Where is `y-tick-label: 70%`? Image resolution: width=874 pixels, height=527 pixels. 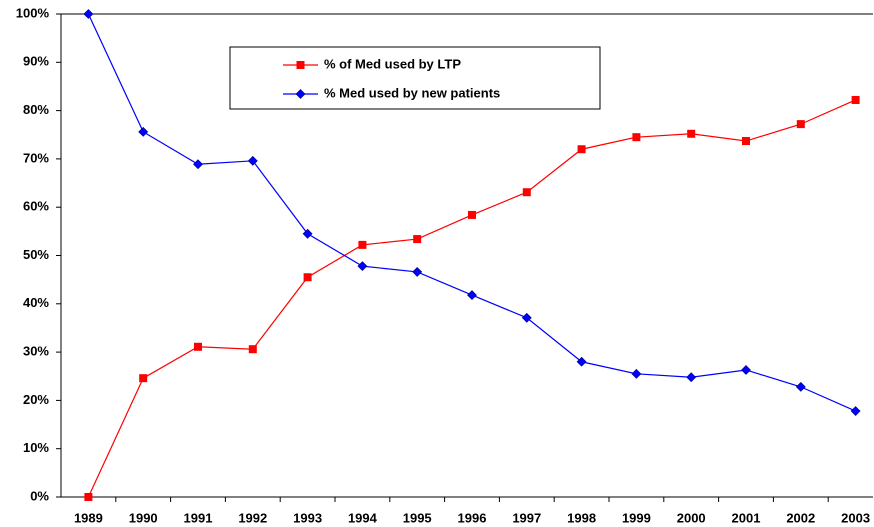 y-tick-label: 70% is located at coordinates (36, 157).